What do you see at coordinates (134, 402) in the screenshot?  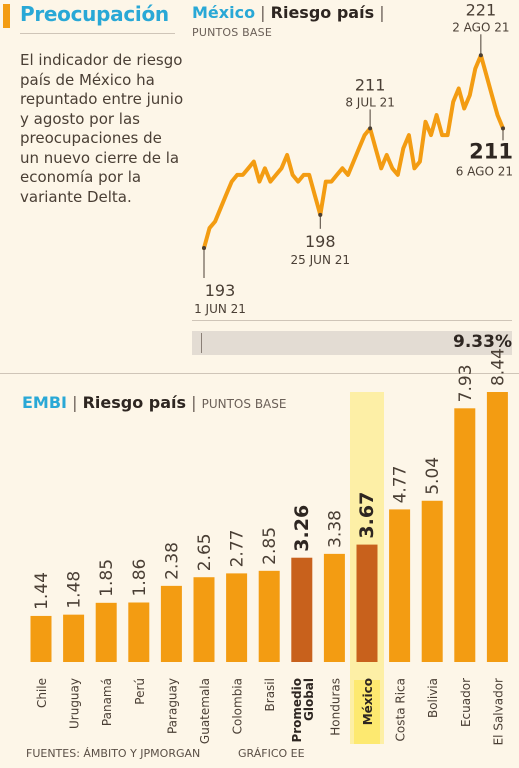 I see `bar-title-metric: Riesgo país` at bounding box center [134, 402].